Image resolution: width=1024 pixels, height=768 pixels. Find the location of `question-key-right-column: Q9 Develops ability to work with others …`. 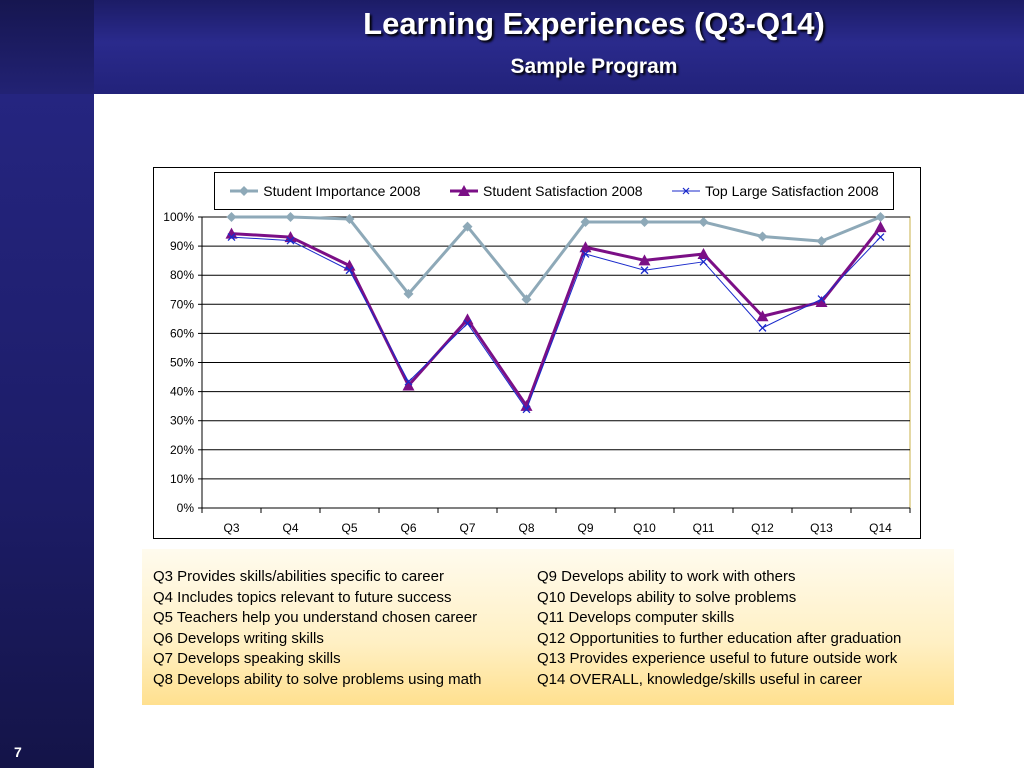

question-key-right-column: Q9 Develops ability to work with others … is located at coordinates (719, 628).